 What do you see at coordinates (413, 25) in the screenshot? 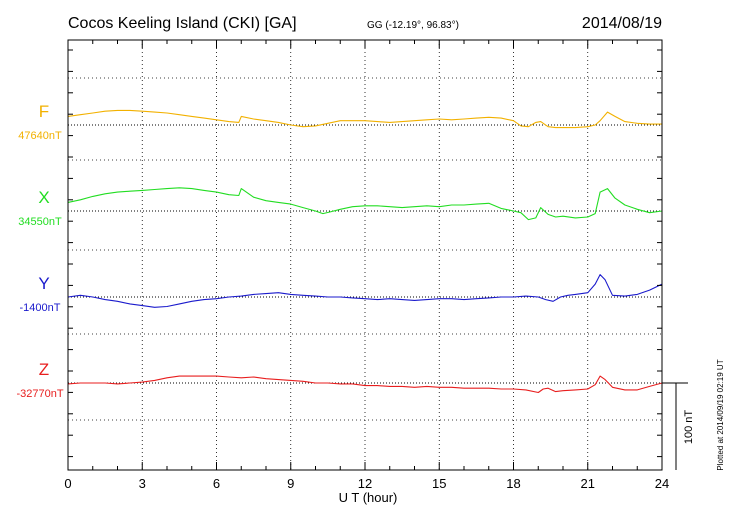
I see `coordinates-label: GG (-12.19°, 96.83°)` at bounding box center [413, 25].